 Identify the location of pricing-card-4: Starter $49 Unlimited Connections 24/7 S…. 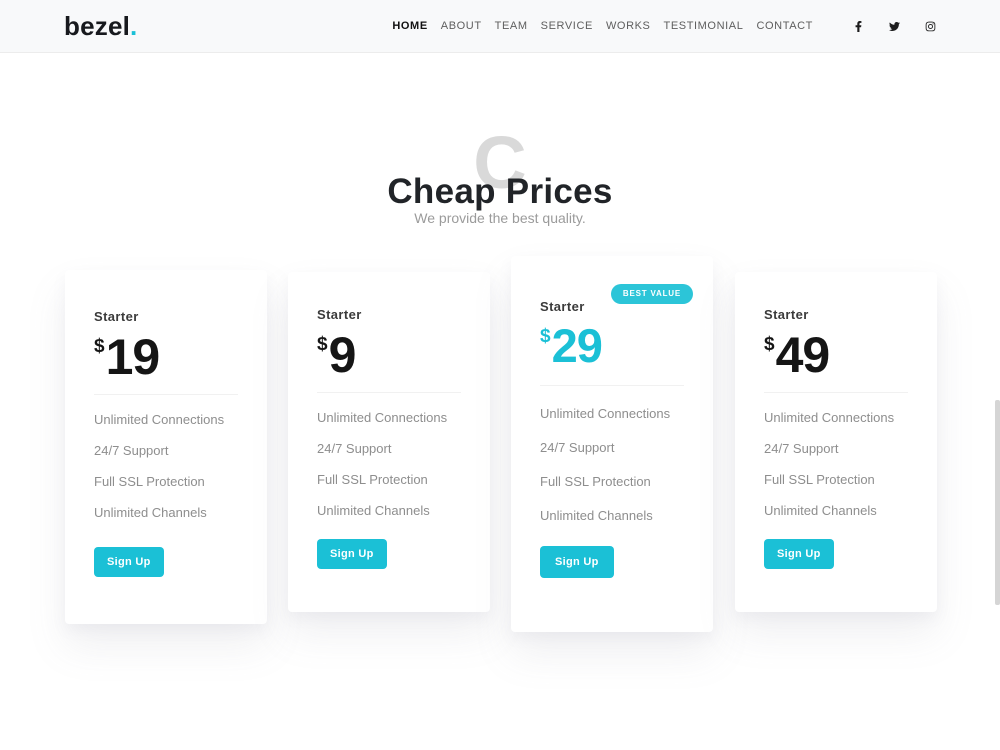
(836, 442).